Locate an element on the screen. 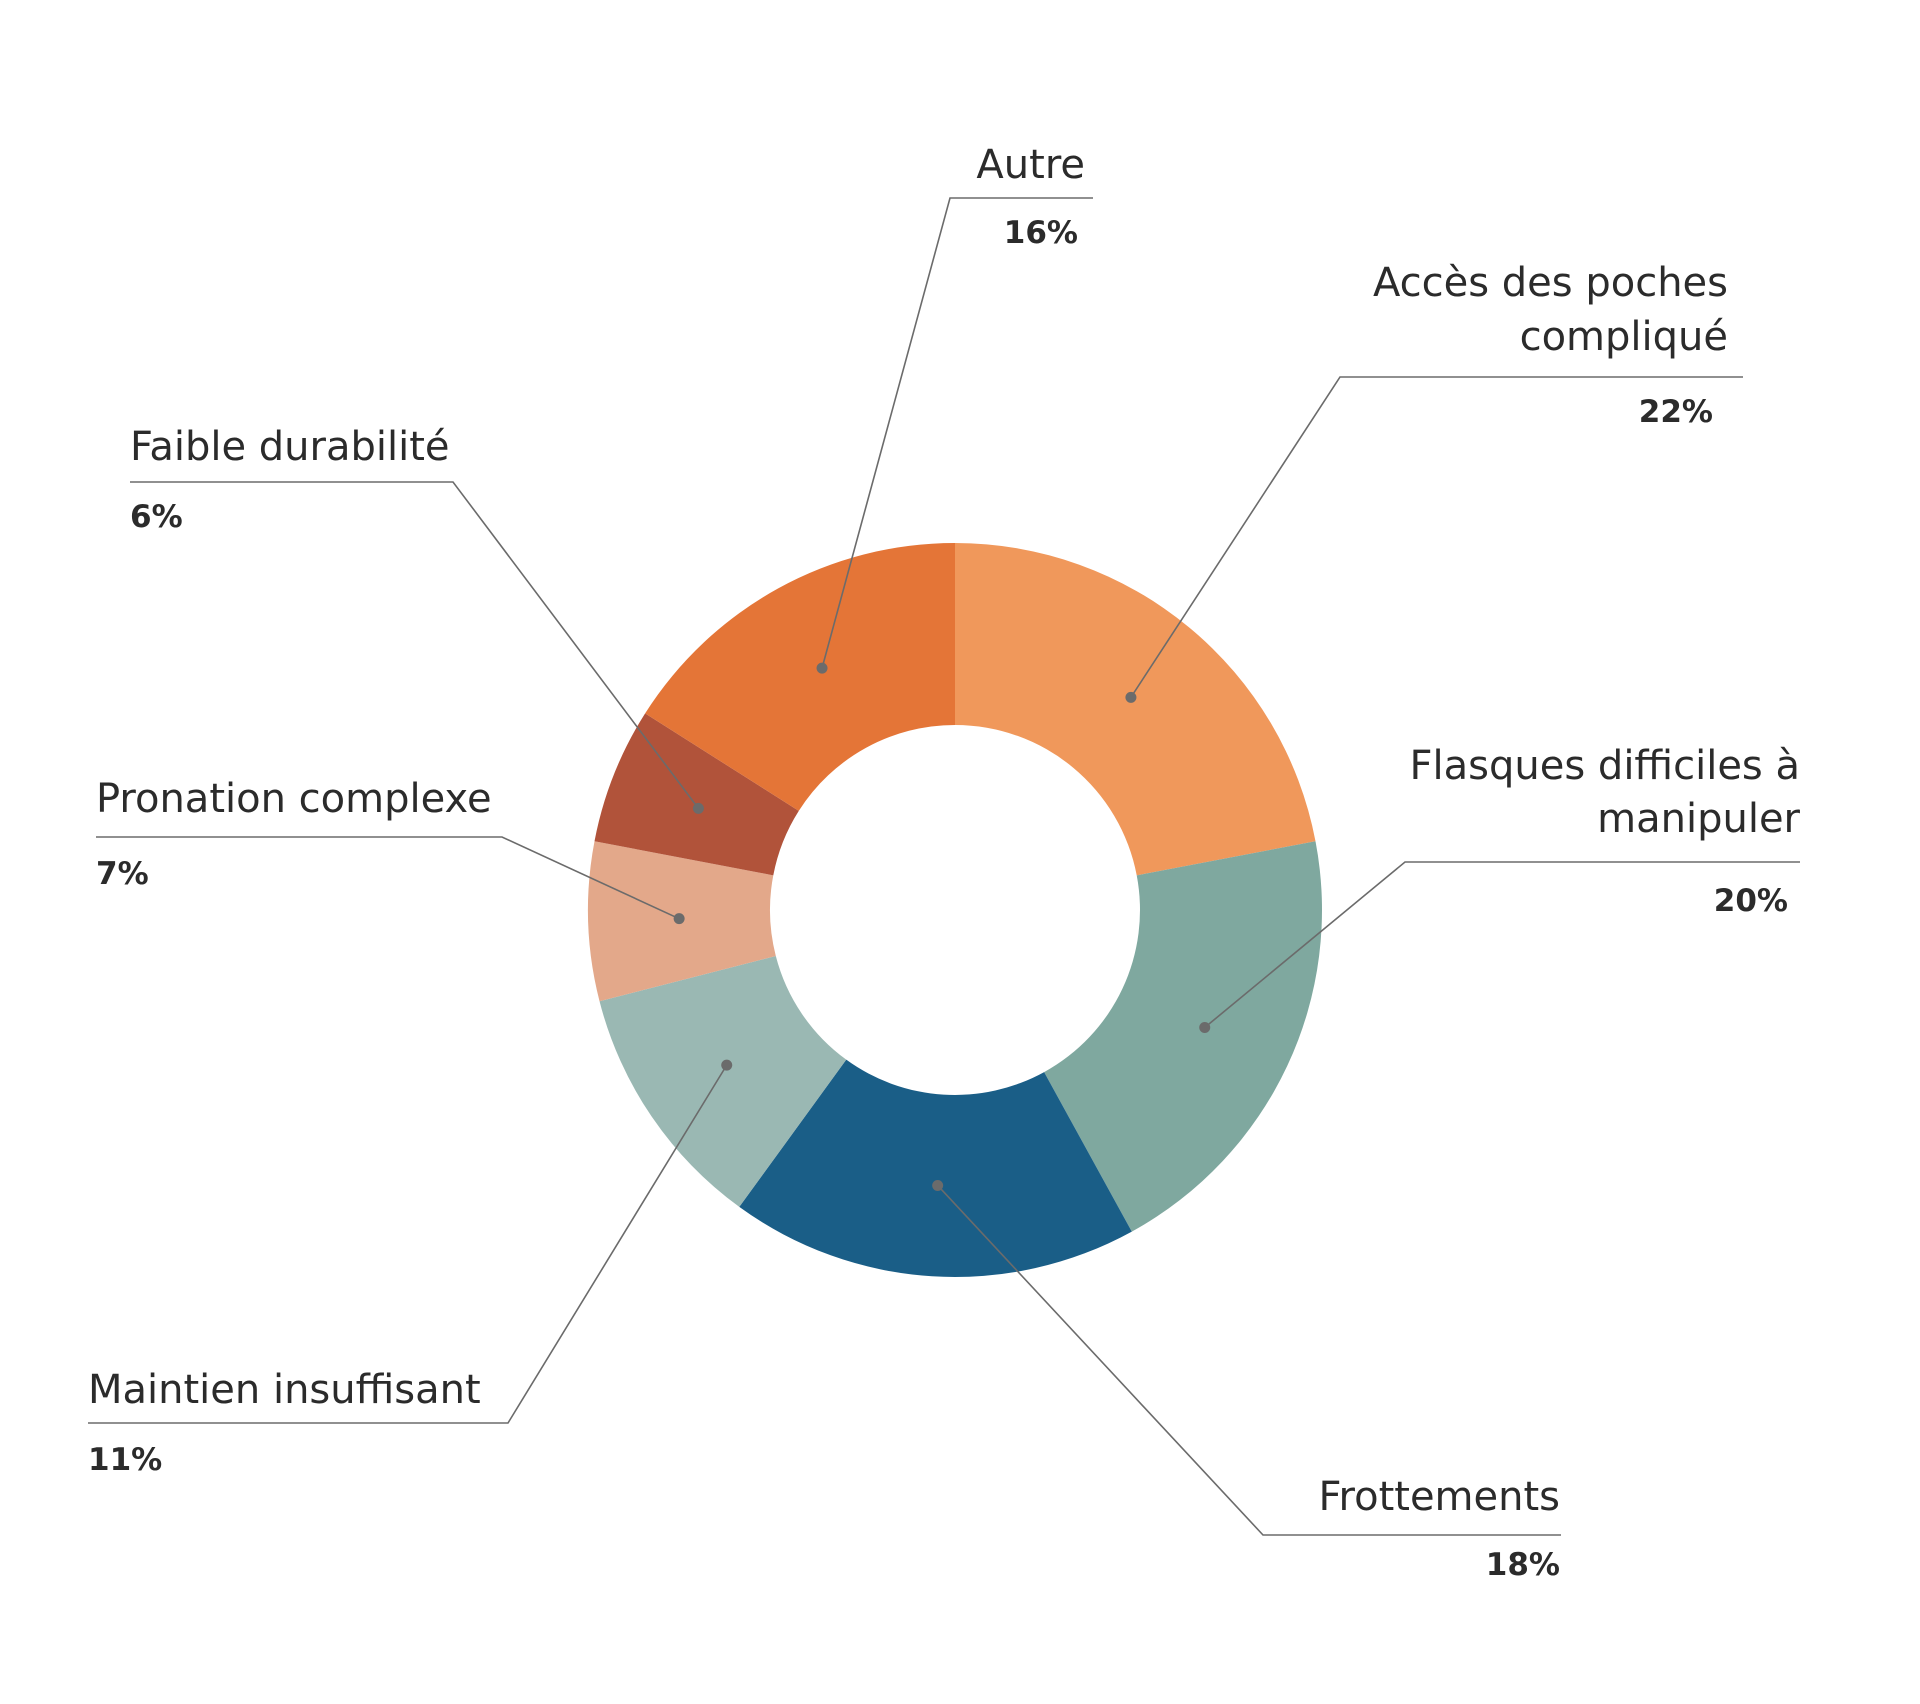 This screenshot has width=1920, height=1704. slice-value-pronation-complexe: 7% is located at coordinates (122, 874).